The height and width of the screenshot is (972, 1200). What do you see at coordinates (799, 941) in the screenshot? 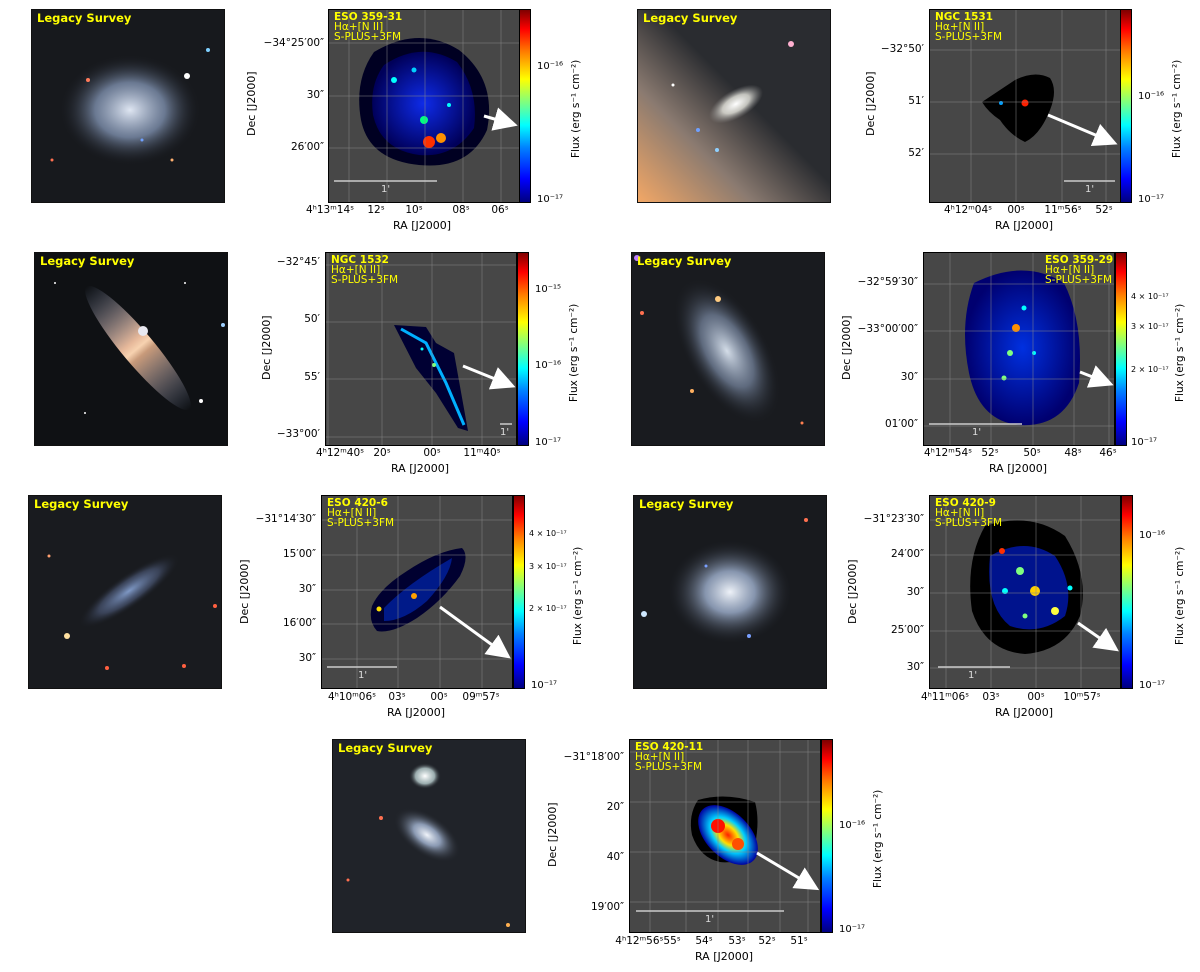
I see `x-tick: 51ˢ` at bounding box center [799, 941].